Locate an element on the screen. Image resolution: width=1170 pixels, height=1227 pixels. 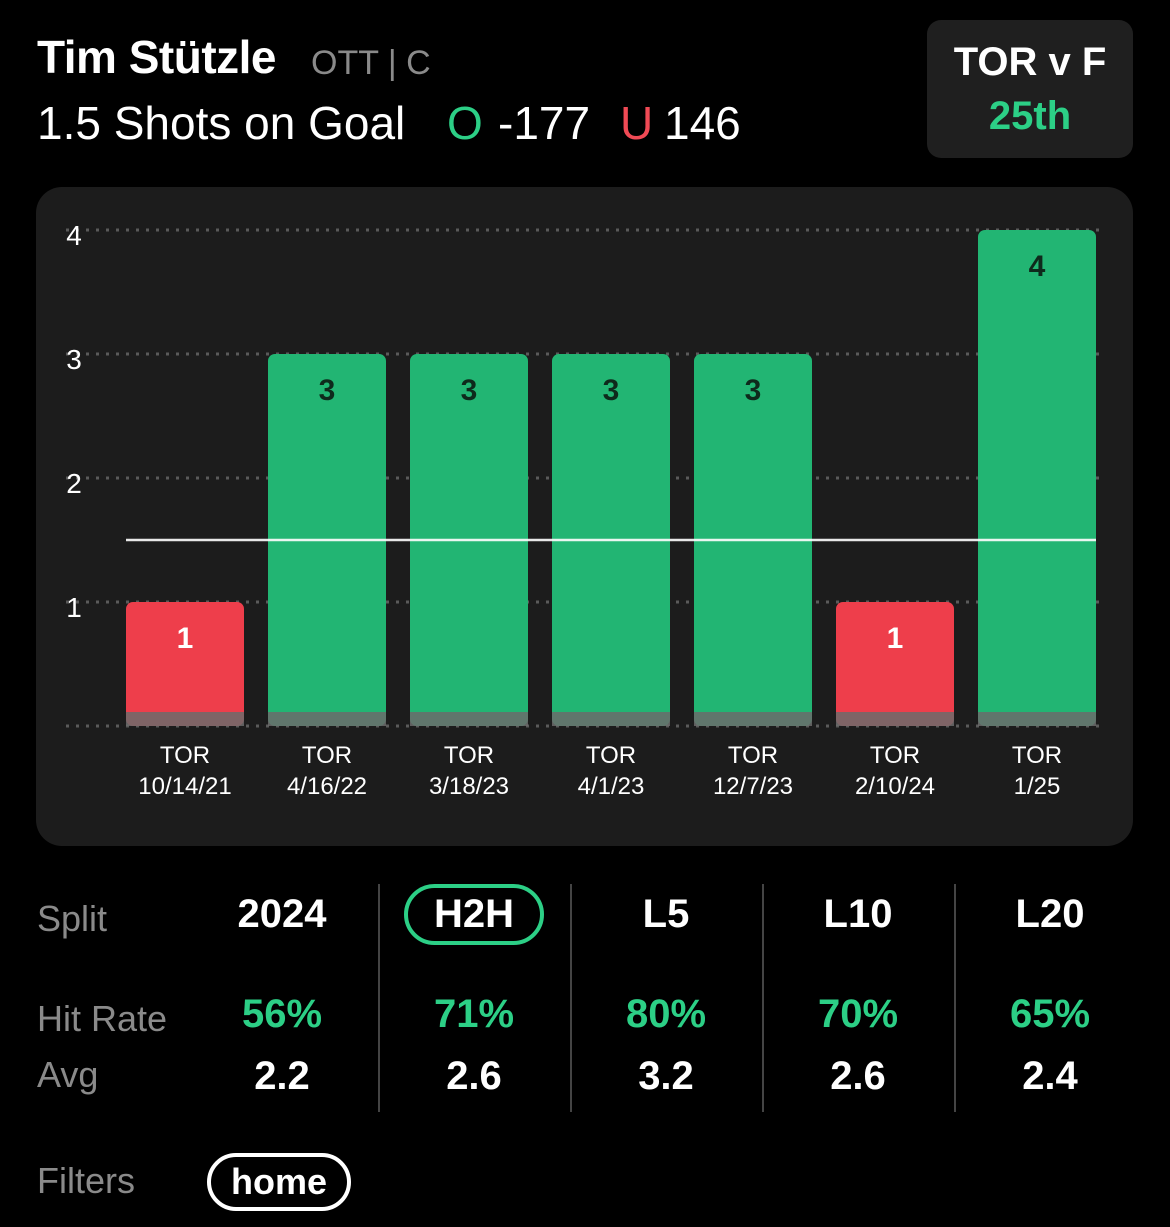
hit-rate-value: 80% is located at coordinates (666, 1014).